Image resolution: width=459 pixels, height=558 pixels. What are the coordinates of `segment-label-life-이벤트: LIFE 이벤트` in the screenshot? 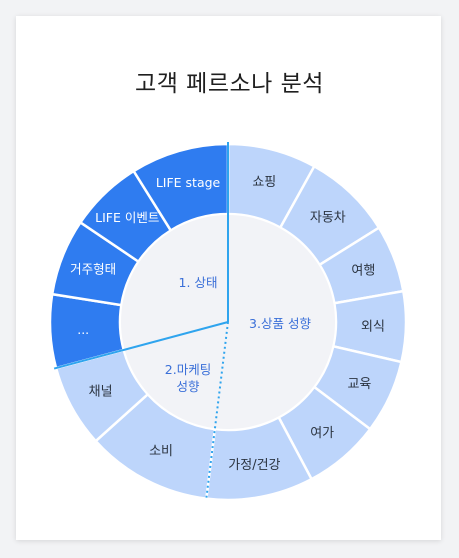 It's located at (127, 217).